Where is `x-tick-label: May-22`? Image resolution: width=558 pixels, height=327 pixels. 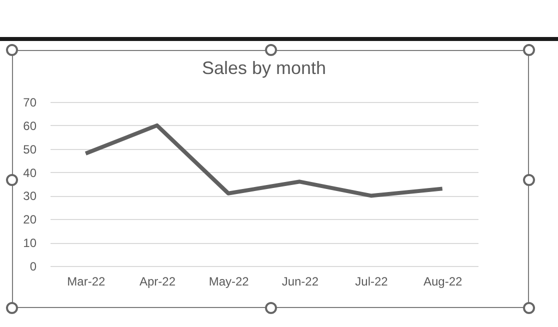
x-tick-label: May-22 is located at coordinates (229, 281).